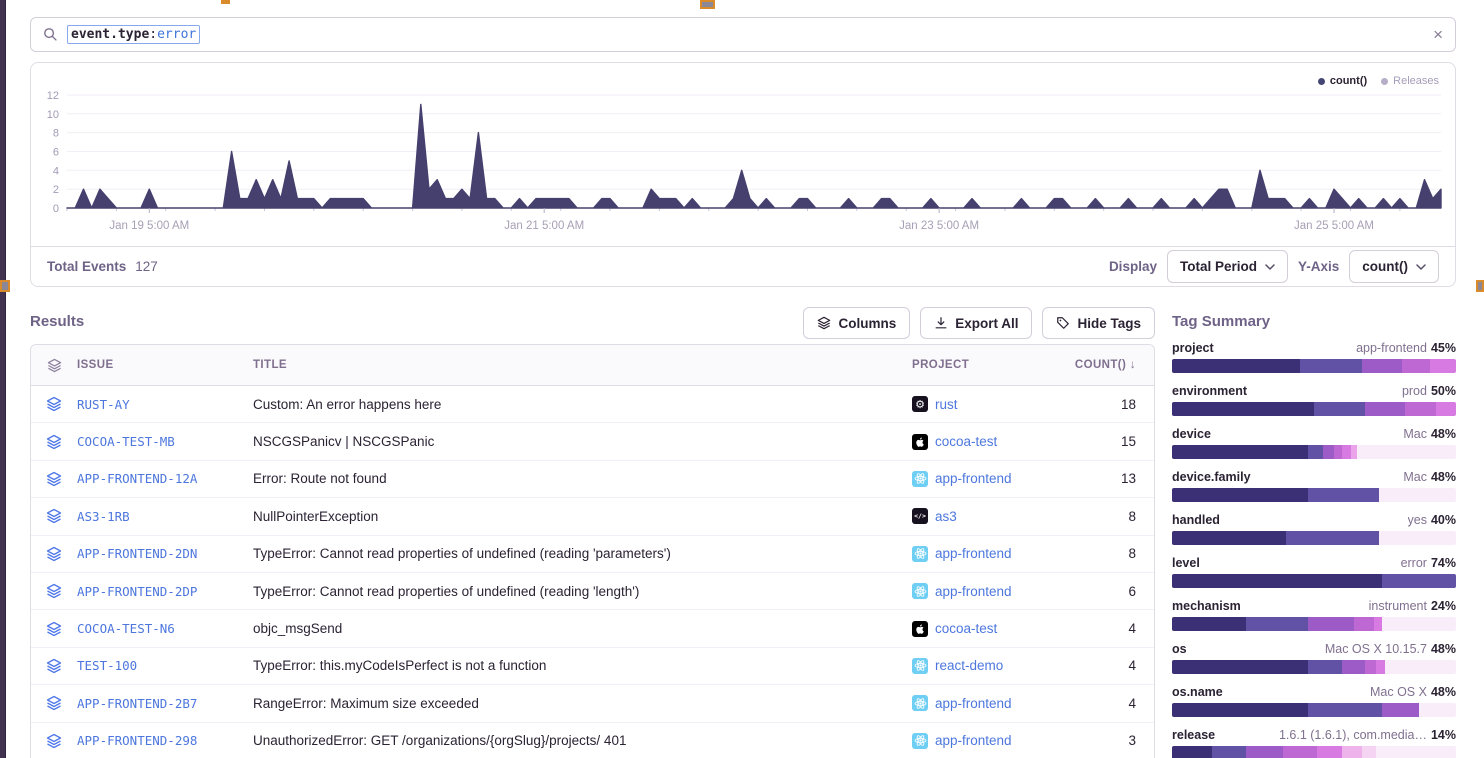  I want to click on chart-legend: count() Releases, so click(1378, 81).